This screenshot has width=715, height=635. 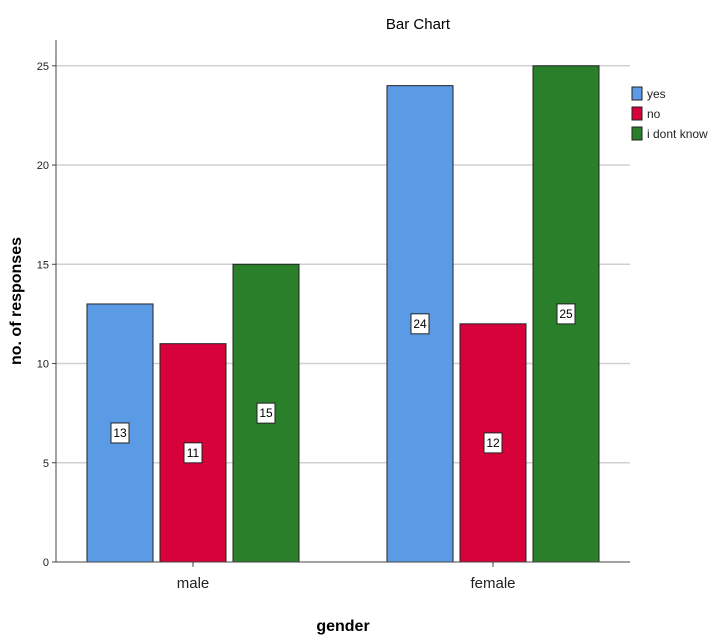 I want to click on data-label: 13, so click(x=120, y=433).